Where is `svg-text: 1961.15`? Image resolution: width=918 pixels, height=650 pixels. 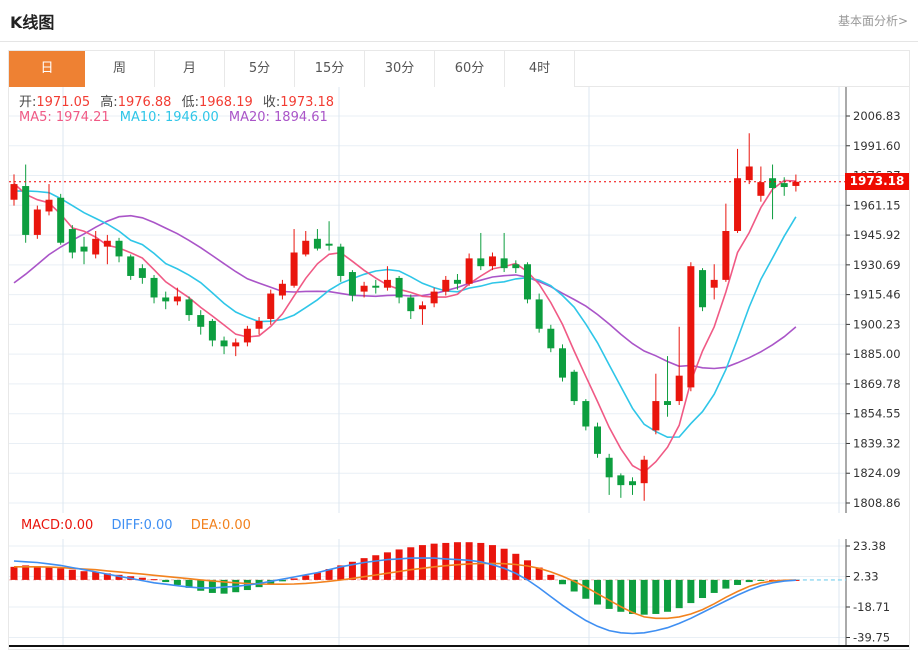
svg-text: 1961.15 is located at coordinates (877, 205).